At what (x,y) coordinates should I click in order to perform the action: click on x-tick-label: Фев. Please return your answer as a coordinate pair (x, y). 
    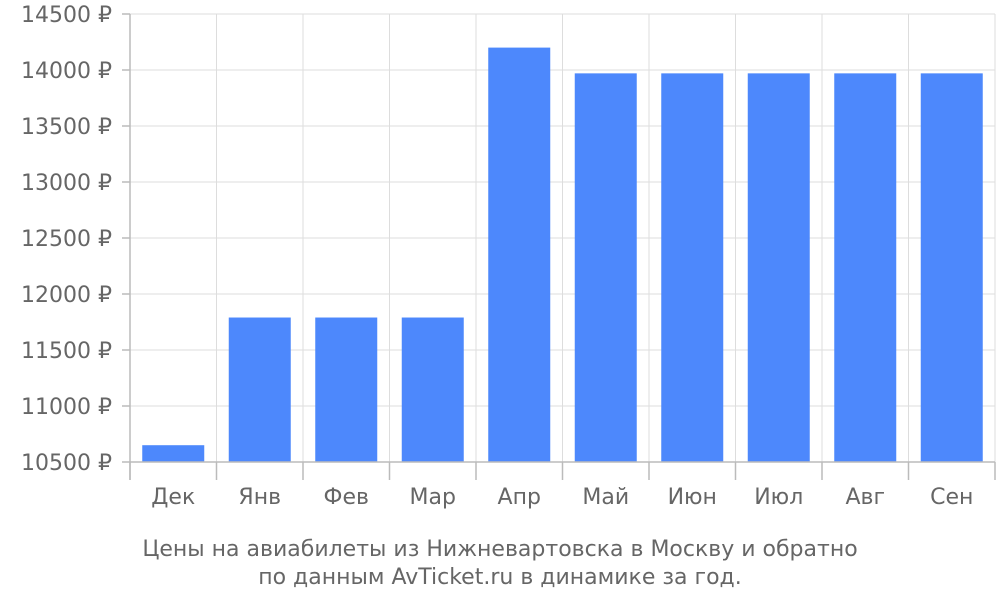
    Looking at the image, I should click on (346, 497).